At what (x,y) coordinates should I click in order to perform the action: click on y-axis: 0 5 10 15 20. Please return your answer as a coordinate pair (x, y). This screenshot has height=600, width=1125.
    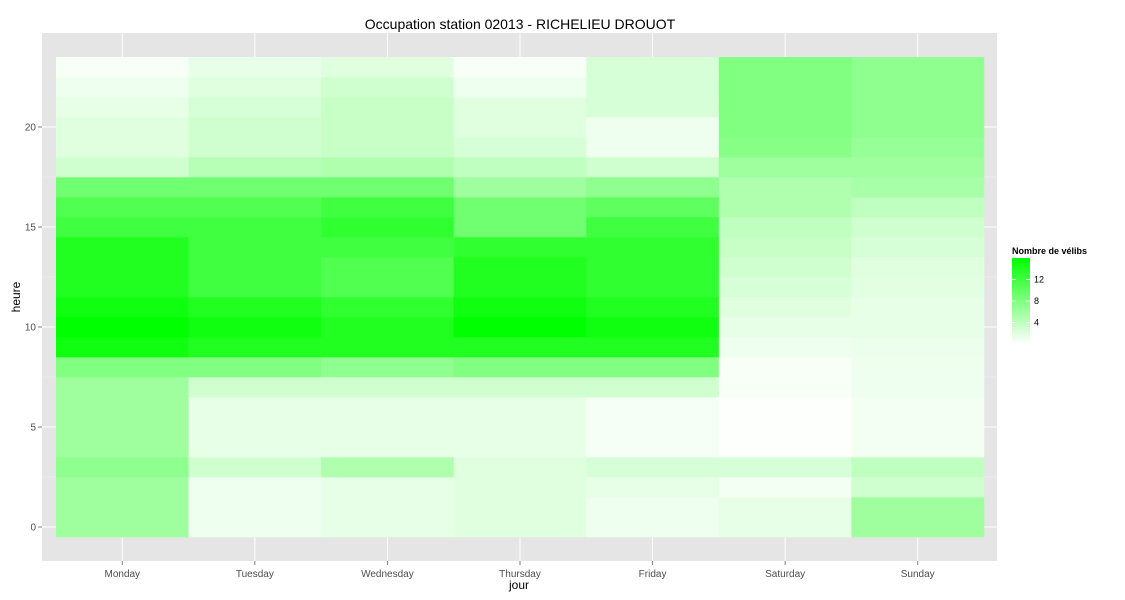
    Looking at the image, I should click on (33, 328).